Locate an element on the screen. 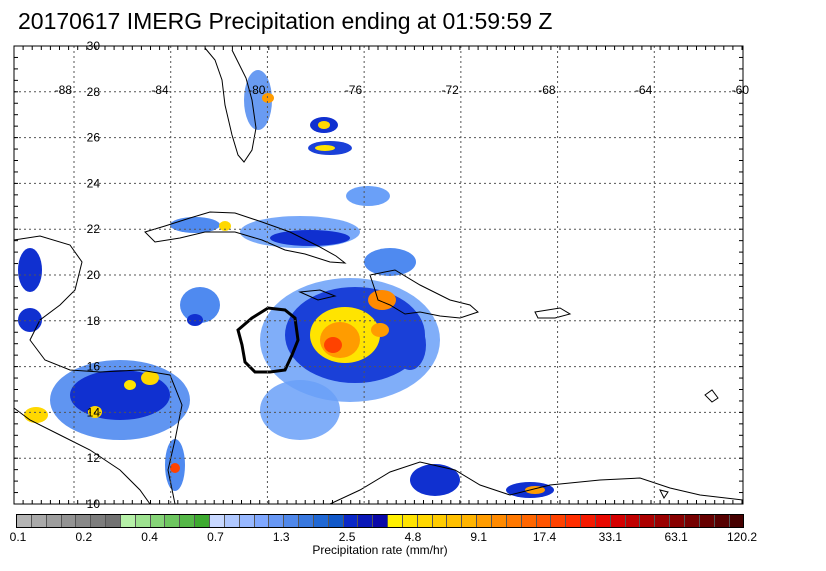 This screenshot has width=826, height=571. lat-label: 24 is located at coordinates (94, 183).